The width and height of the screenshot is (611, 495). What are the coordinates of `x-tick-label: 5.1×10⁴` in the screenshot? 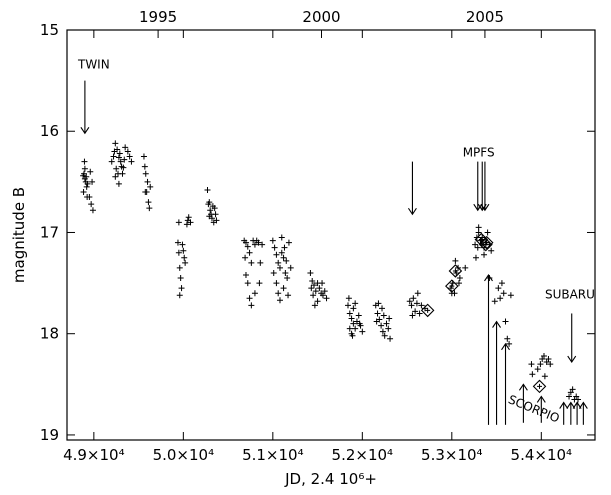 It's located at (273, 455).